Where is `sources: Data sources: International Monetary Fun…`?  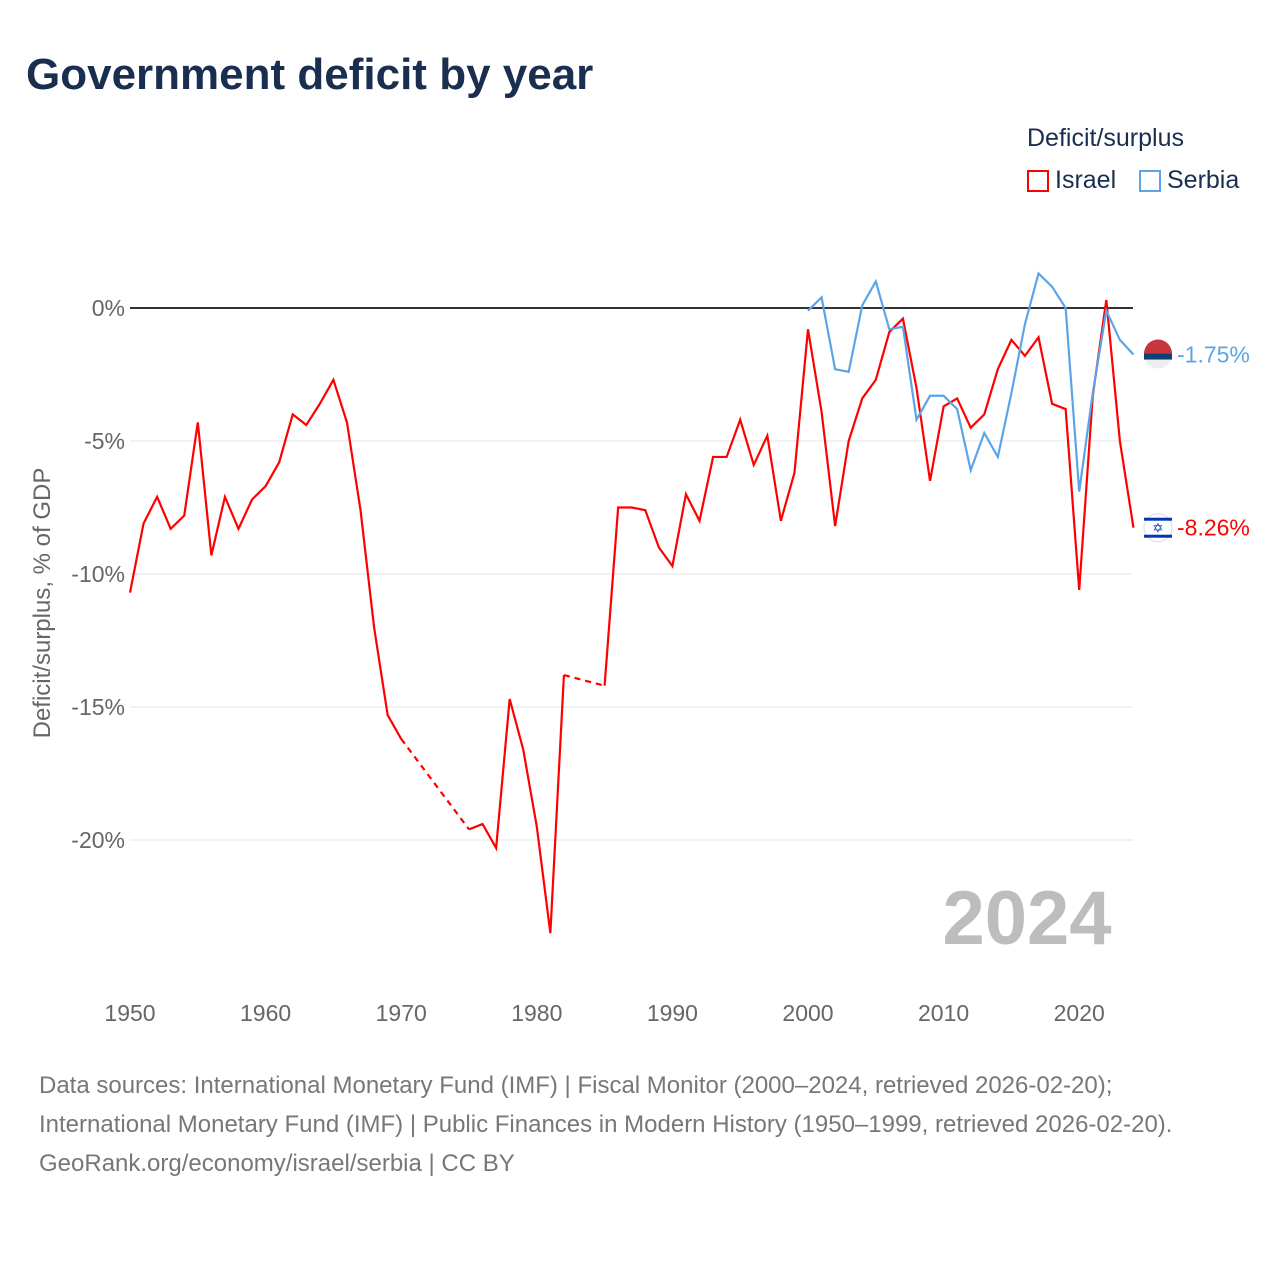
sources: Data sources: International Monetary Fun… is located at coordinates (639, 1124).